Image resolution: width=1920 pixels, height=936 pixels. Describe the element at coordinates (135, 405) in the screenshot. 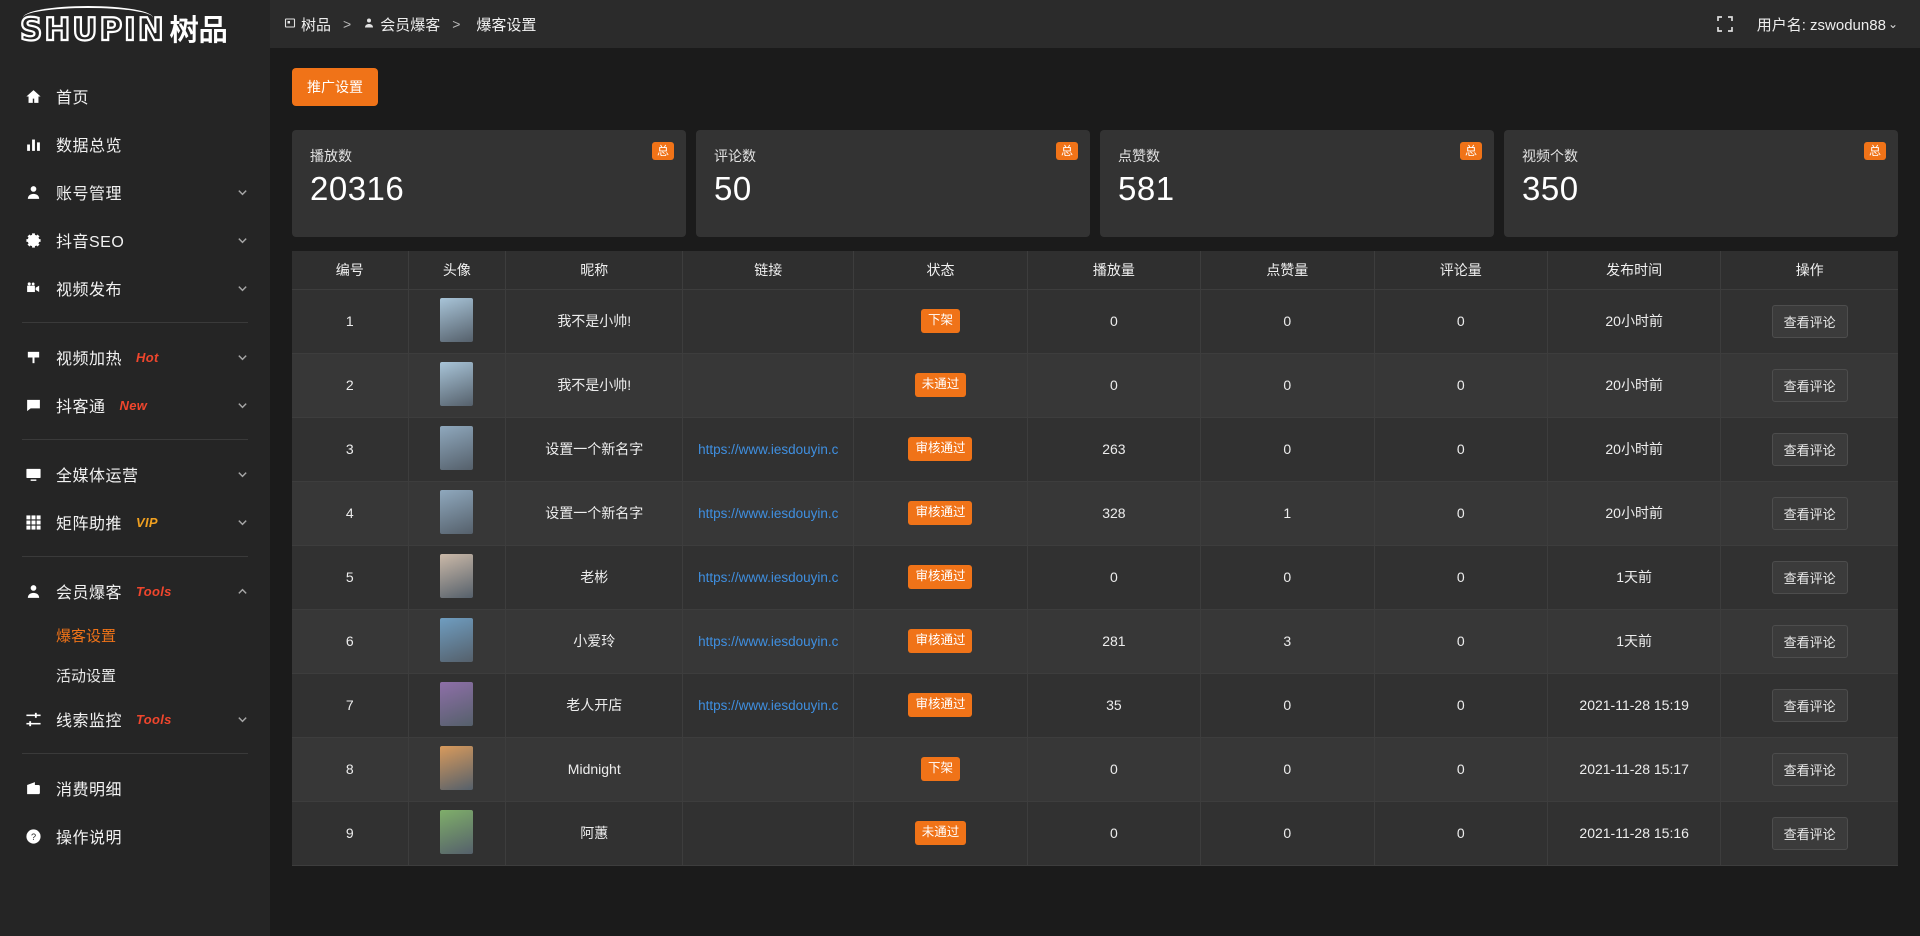

I see `sidebar-item-douke-tong: 抖客通 New` at that location.